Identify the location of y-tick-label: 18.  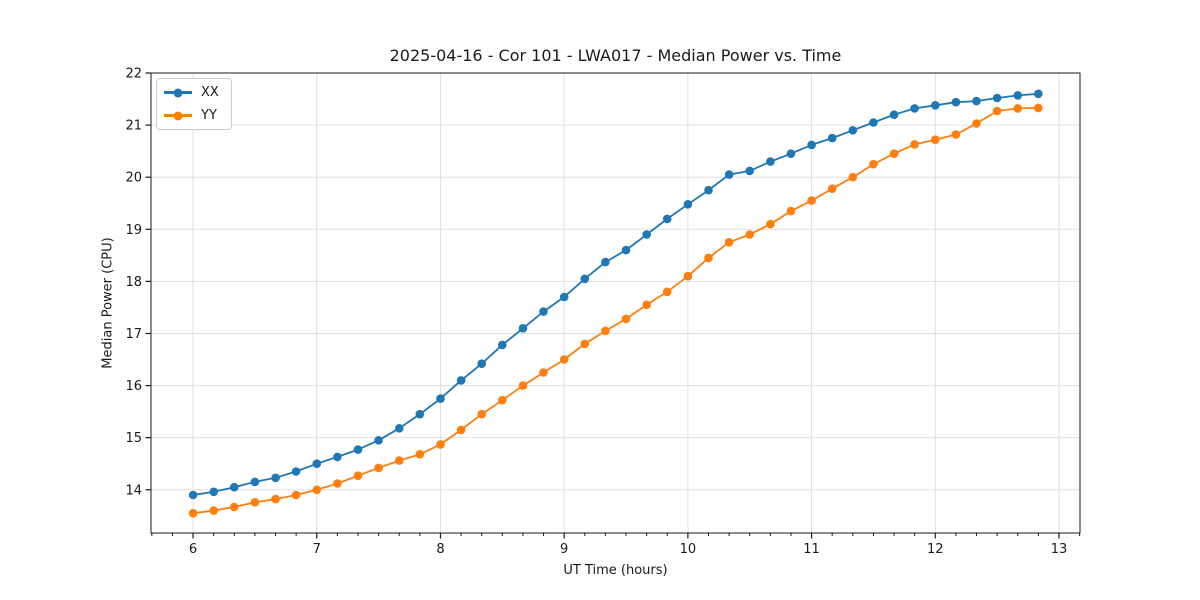
(133, 282).